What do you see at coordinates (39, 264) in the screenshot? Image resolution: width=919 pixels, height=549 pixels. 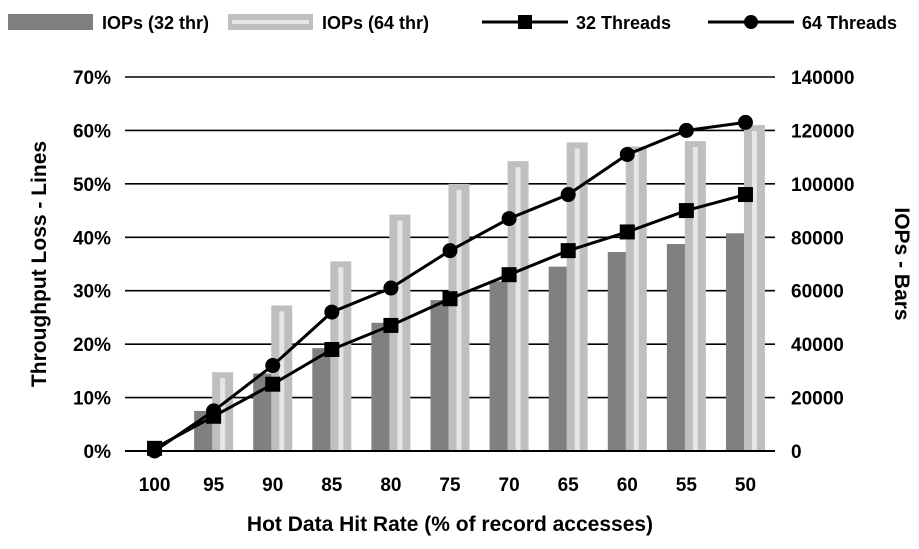 I see `y-left-axis-title: Throughput Loss - Lines` at bounding box center [39, 264].